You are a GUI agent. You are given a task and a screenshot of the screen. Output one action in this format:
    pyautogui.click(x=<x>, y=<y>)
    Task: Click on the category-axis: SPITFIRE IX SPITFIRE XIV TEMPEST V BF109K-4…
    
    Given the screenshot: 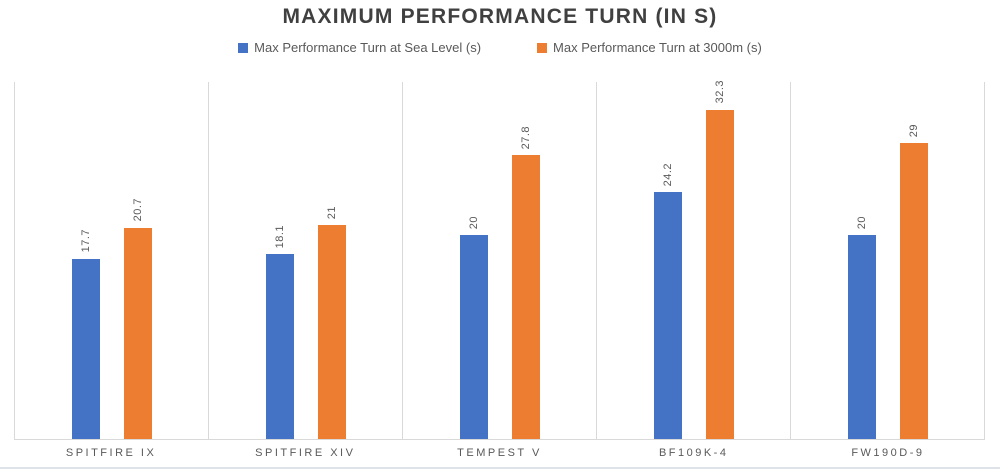 What is the action you would take?
    pyautogui.click(x=499, y=453)
    